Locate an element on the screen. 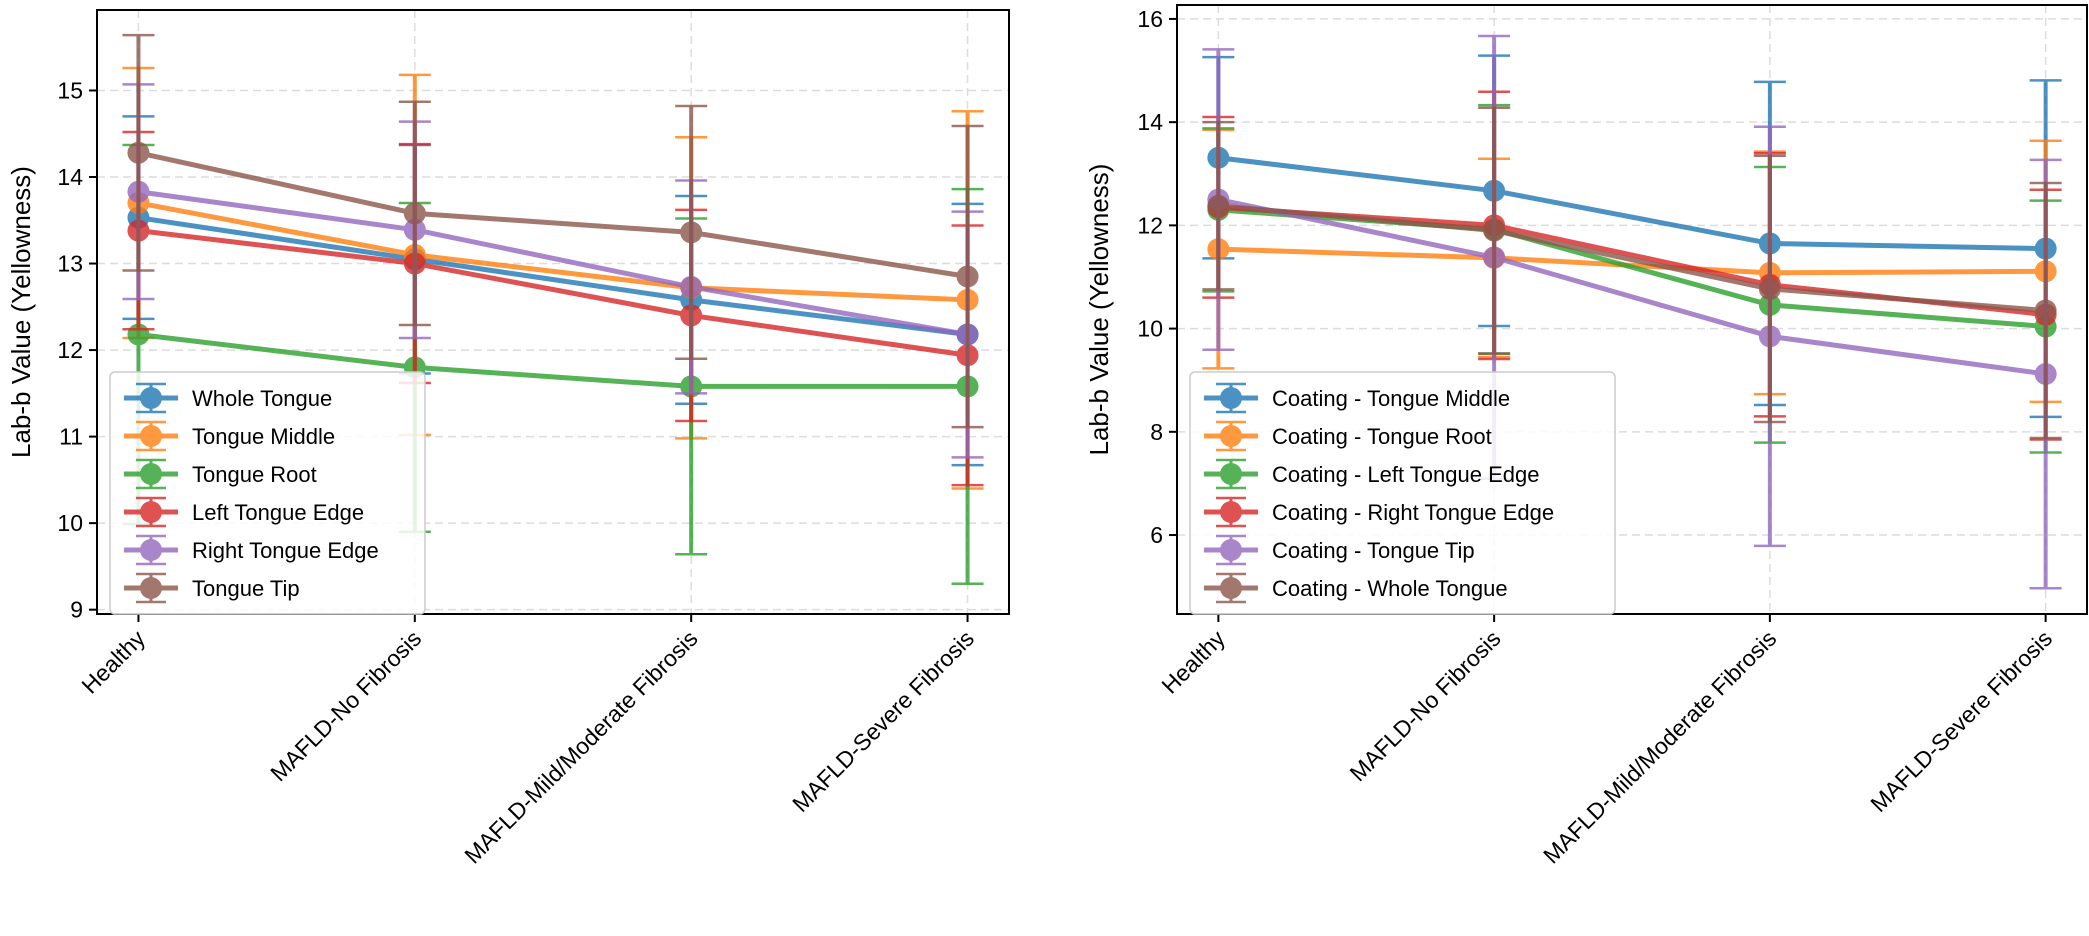 The width and height of the screenshot is (2089, 936). legend-item: Right Tongue Edge is located at coordinates (251, 550).